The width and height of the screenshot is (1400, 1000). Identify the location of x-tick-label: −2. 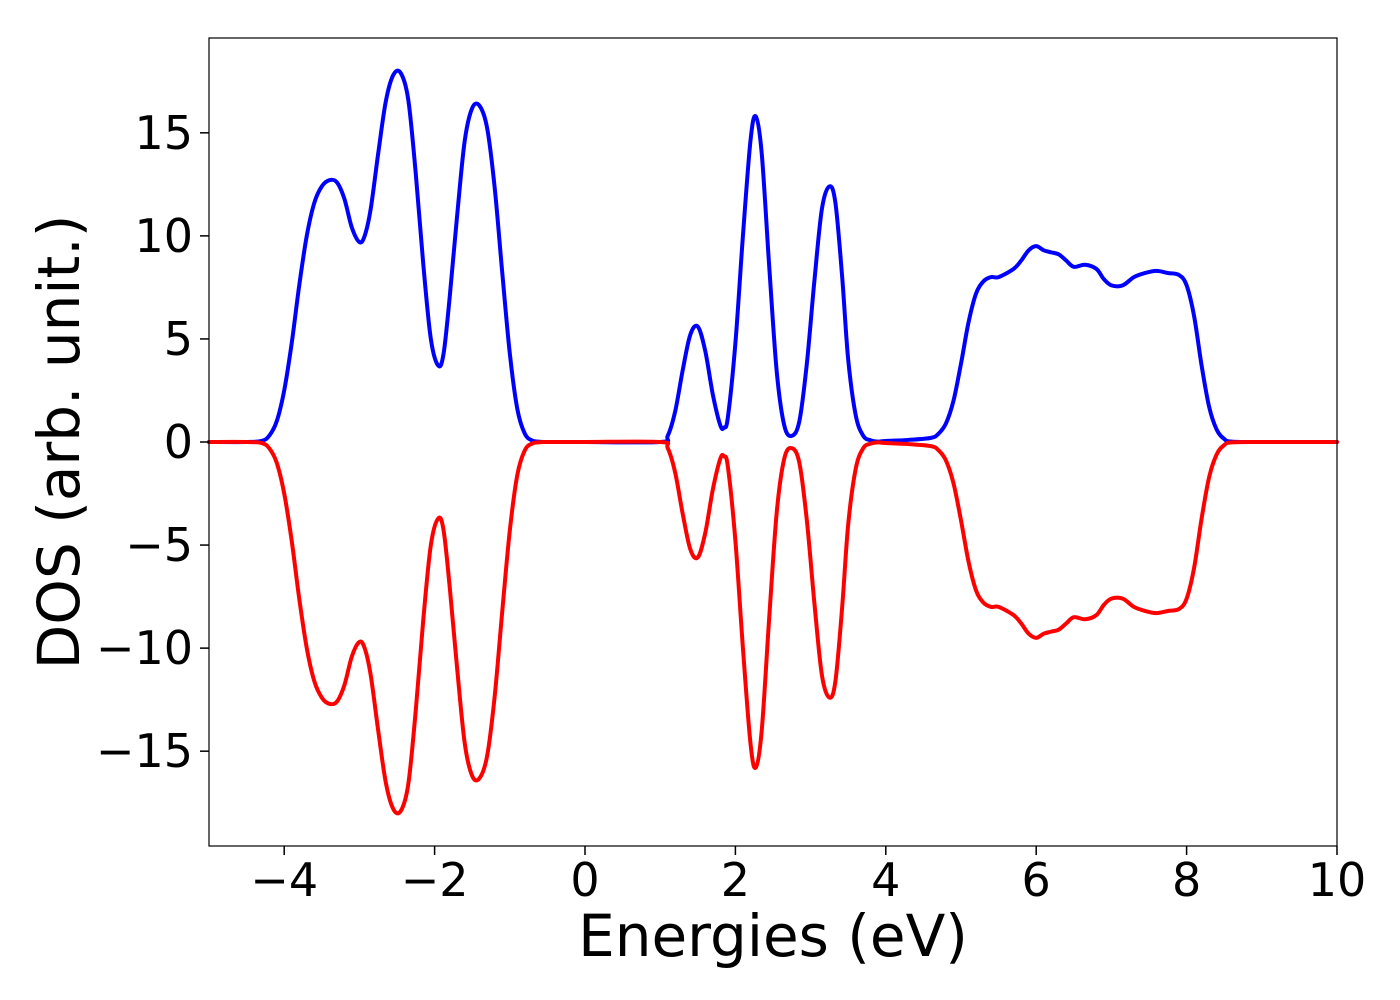
(435, 880).